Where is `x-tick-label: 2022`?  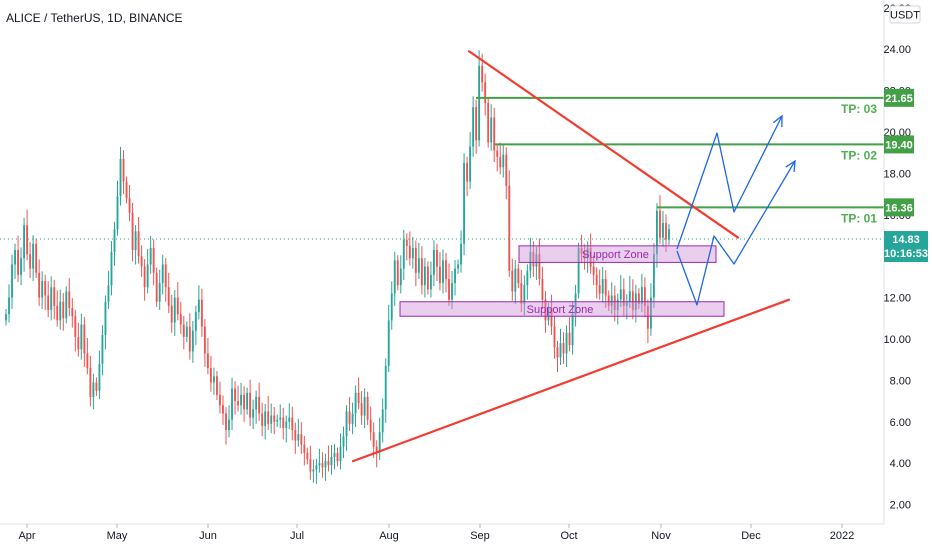 x-tick-label: 2022 is located at coordinates (842, 536).